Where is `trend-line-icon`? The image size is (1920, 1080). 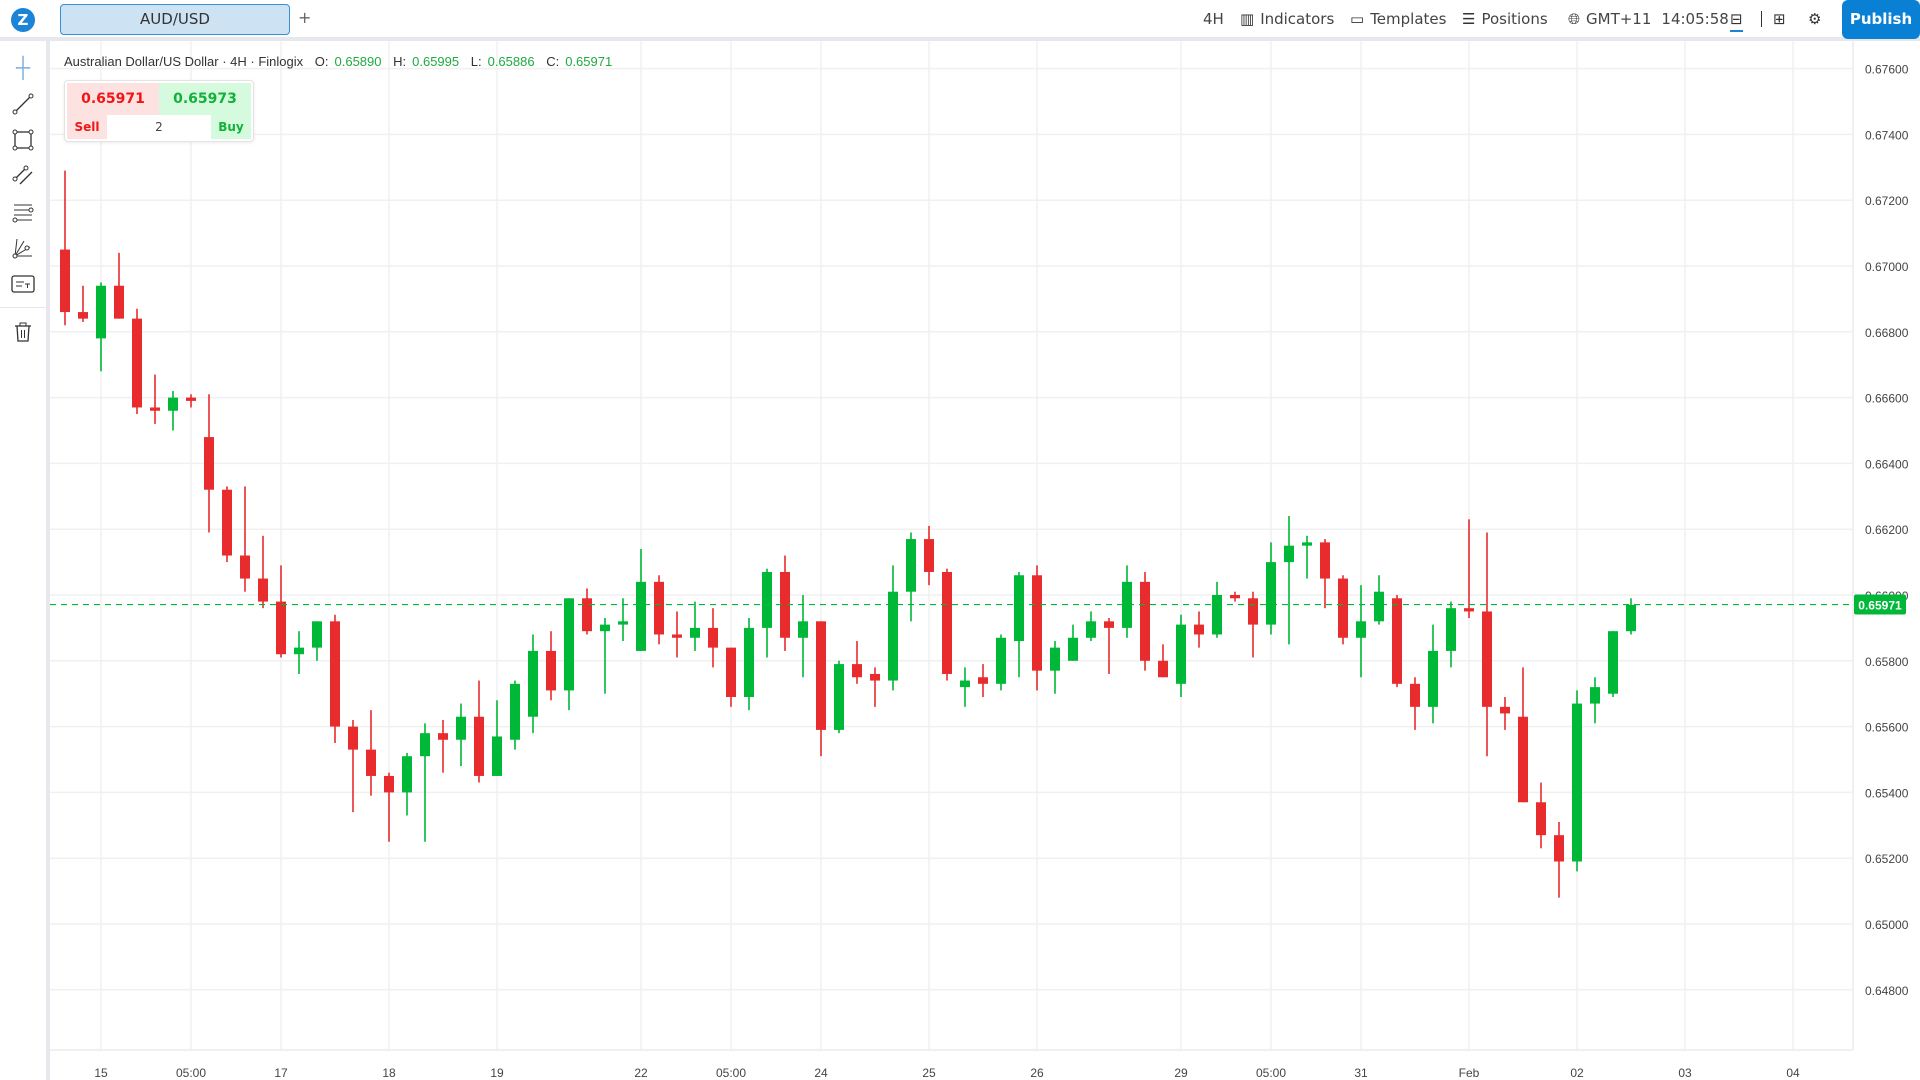
trend-line-icon is located at coordinates (23, 104).